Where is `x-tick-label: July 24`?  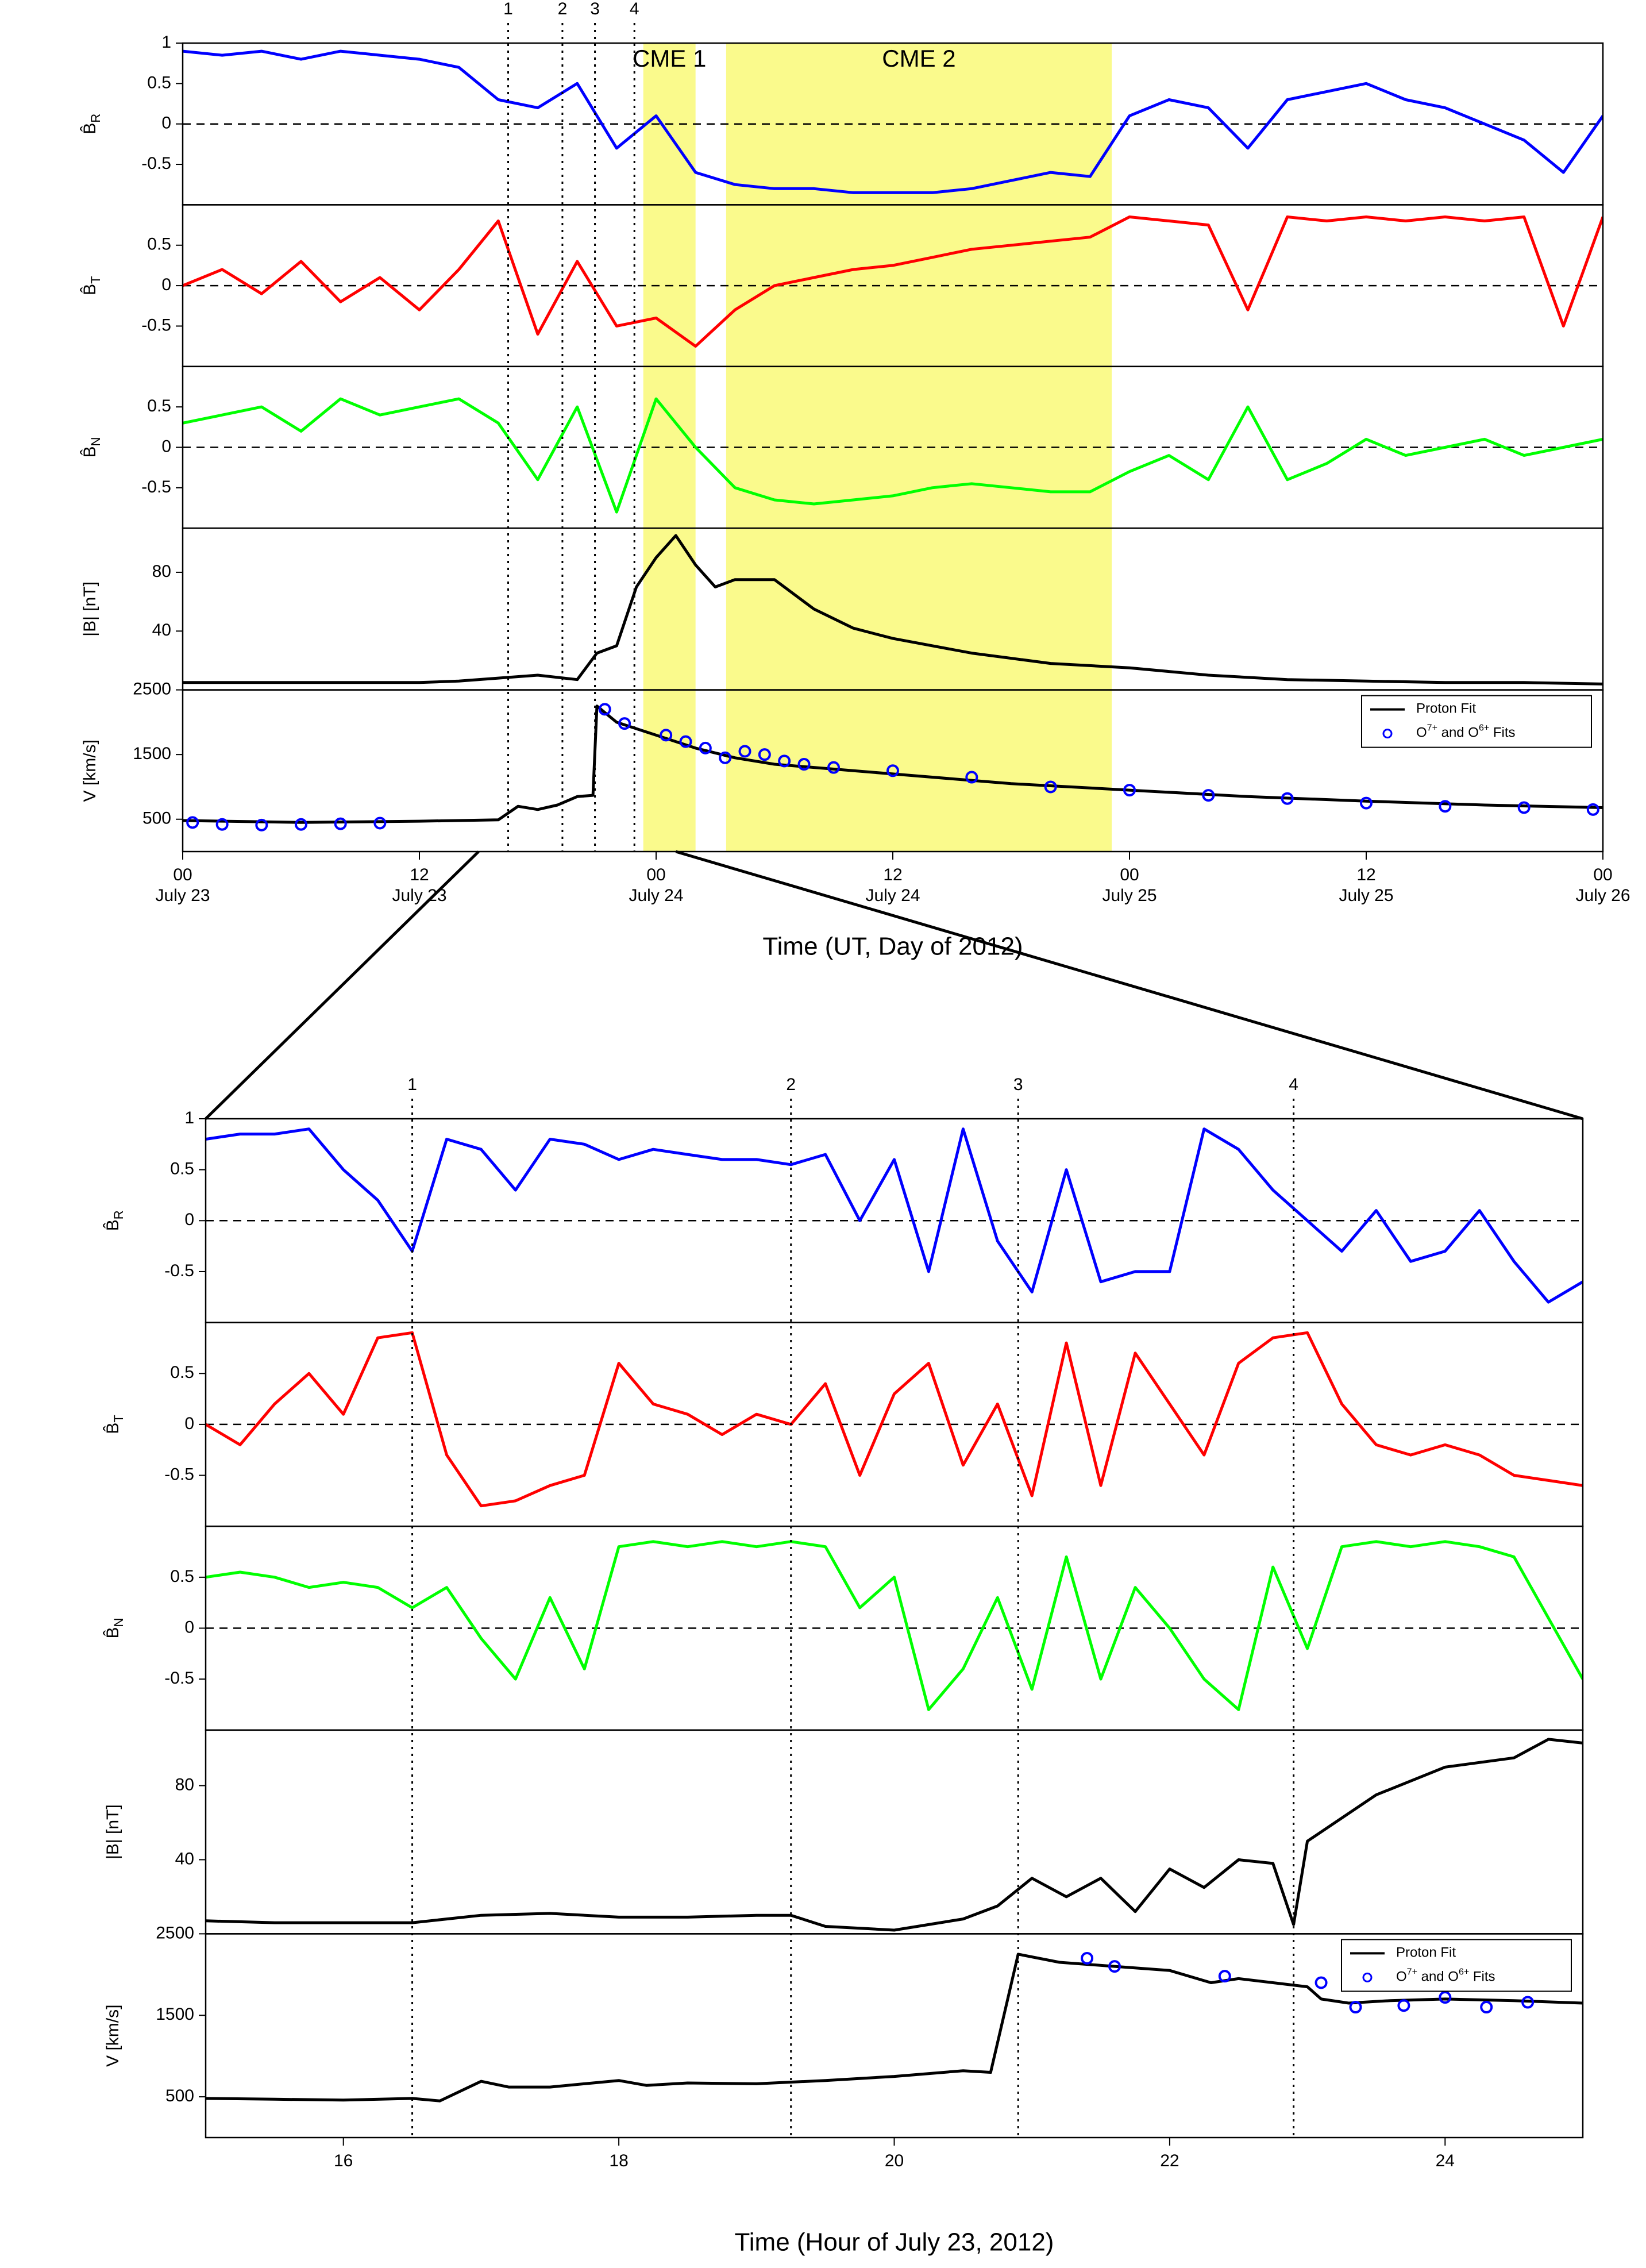
x-tick-label: July 24 is located at coordinates (656, 895).